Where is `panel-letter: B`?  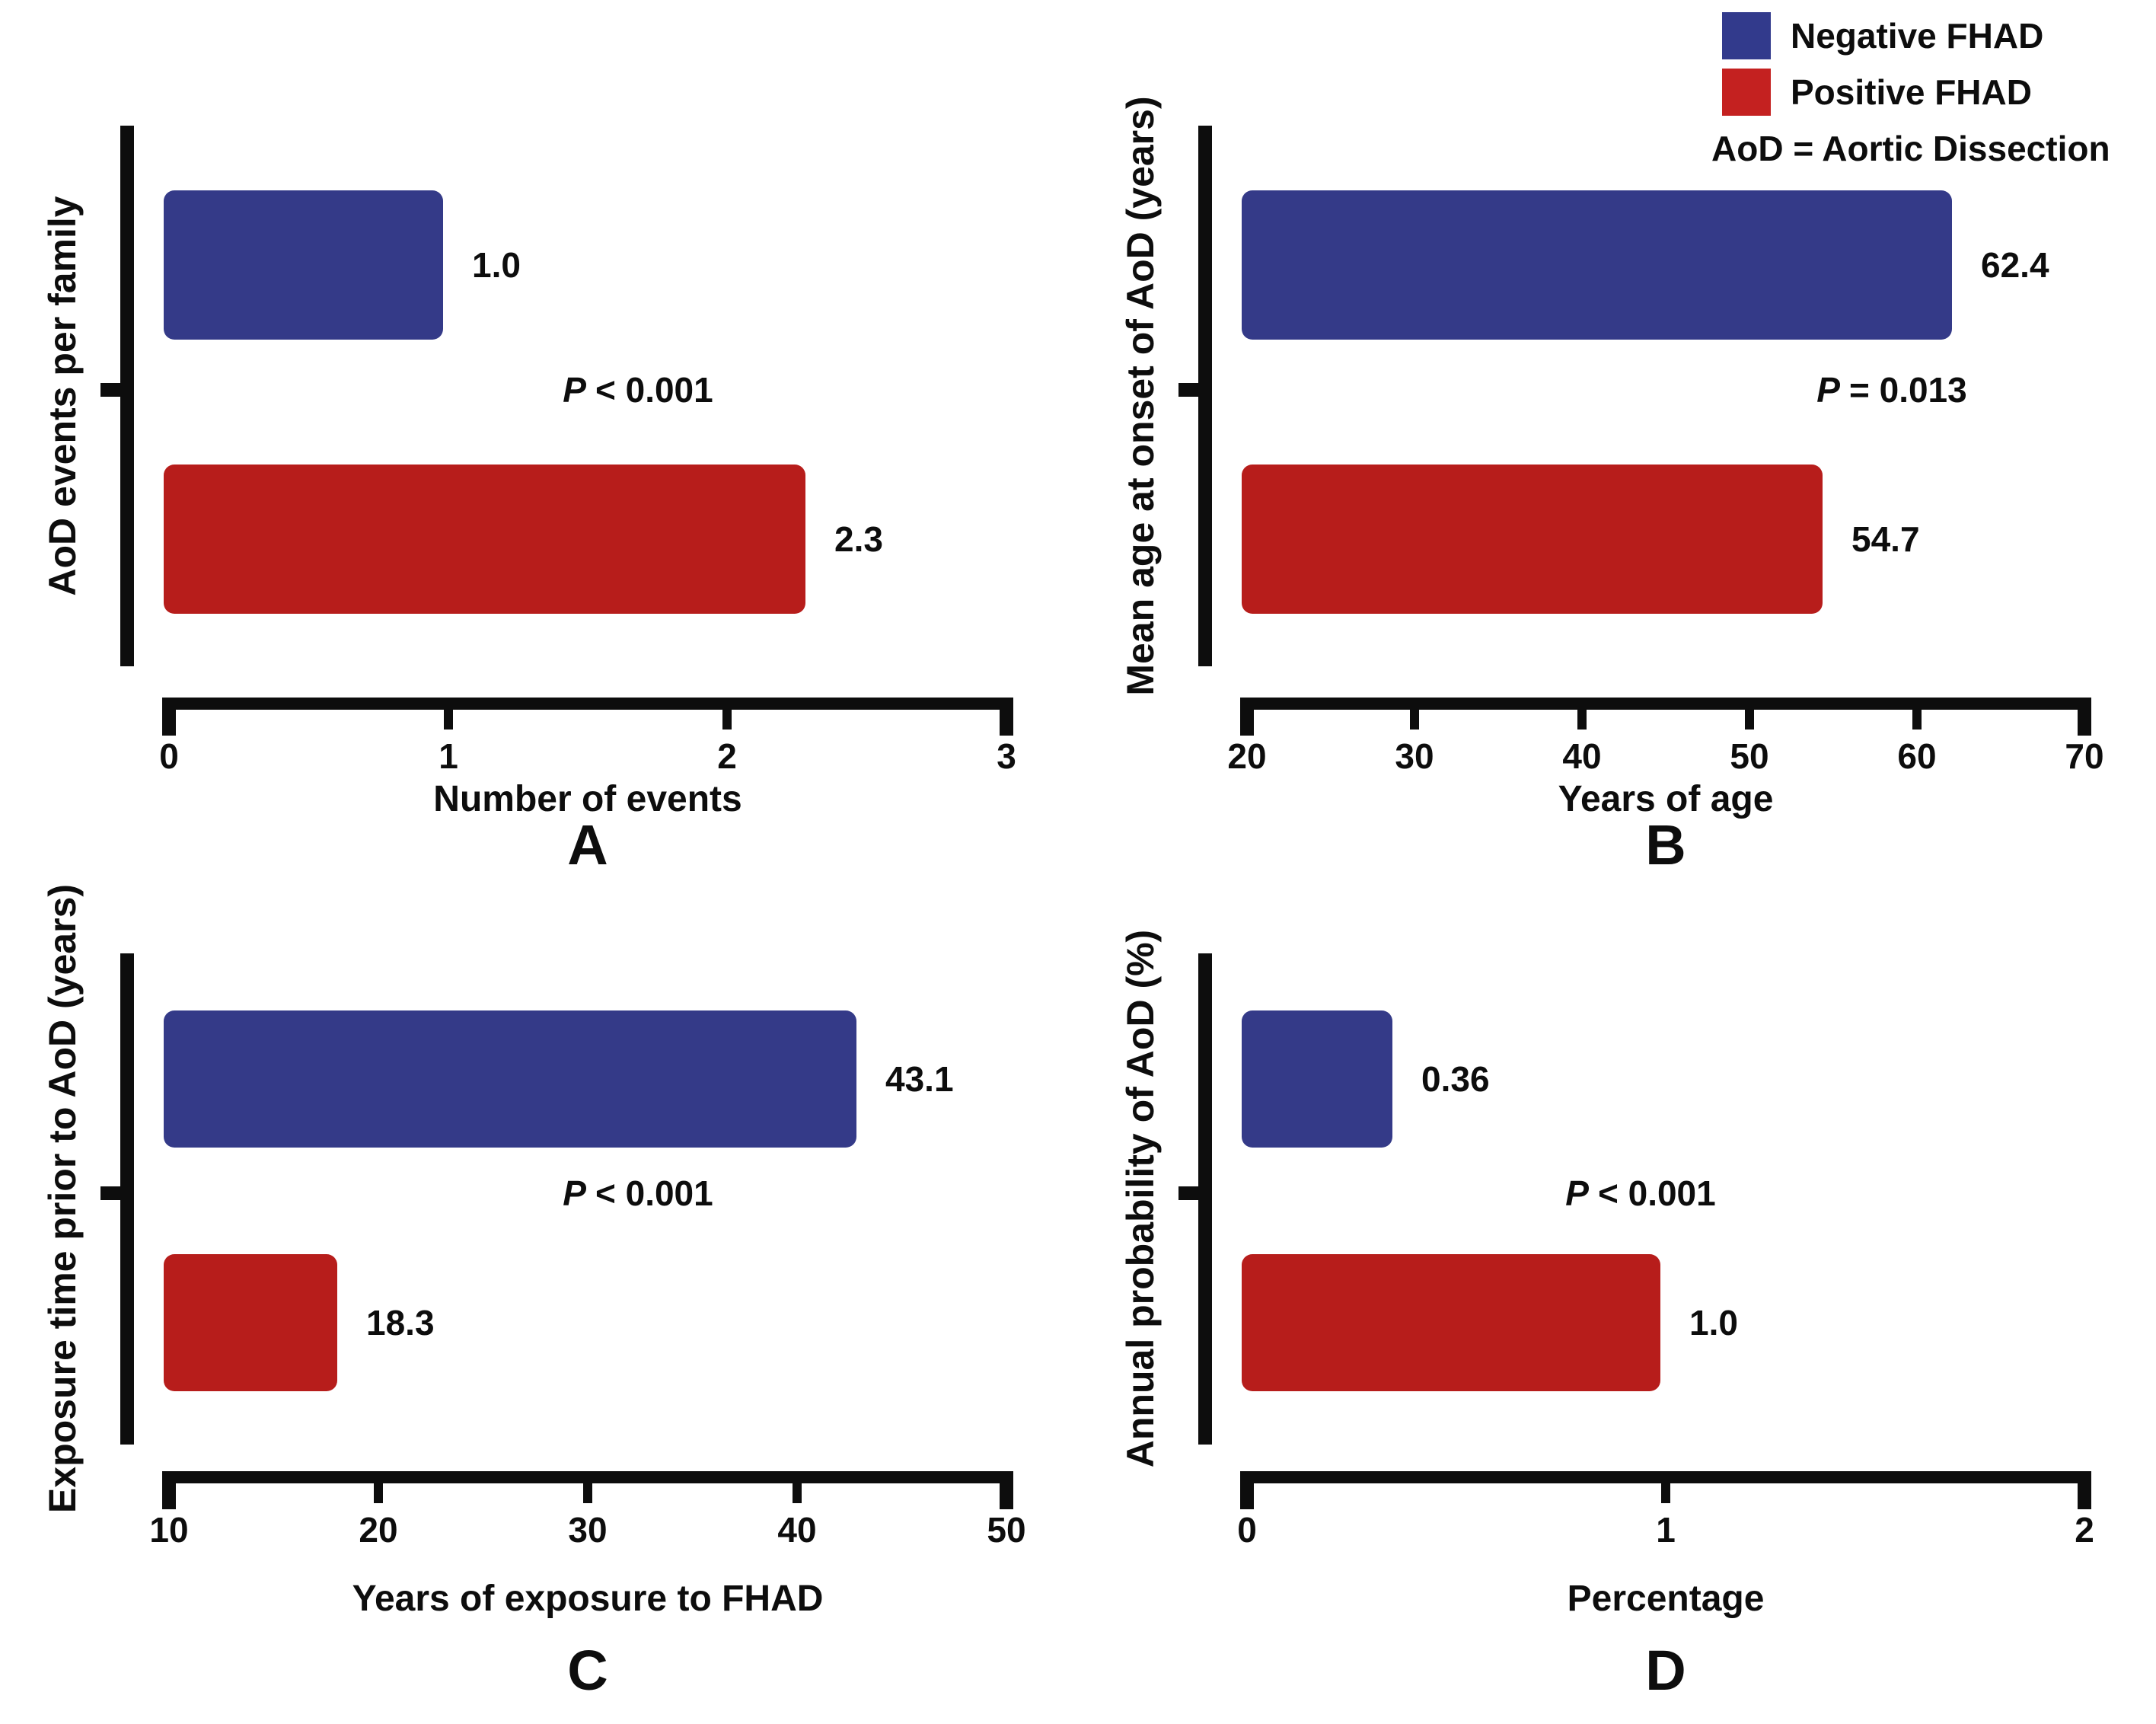
panel-letter: B is located at coordinates (1665, 844).